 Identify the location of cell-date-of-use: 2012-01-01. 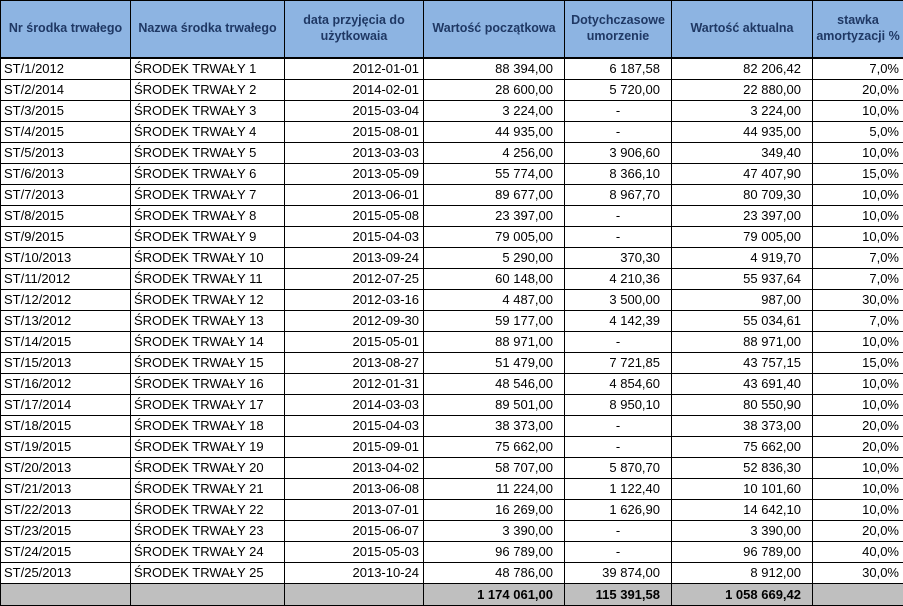
(354, 69).